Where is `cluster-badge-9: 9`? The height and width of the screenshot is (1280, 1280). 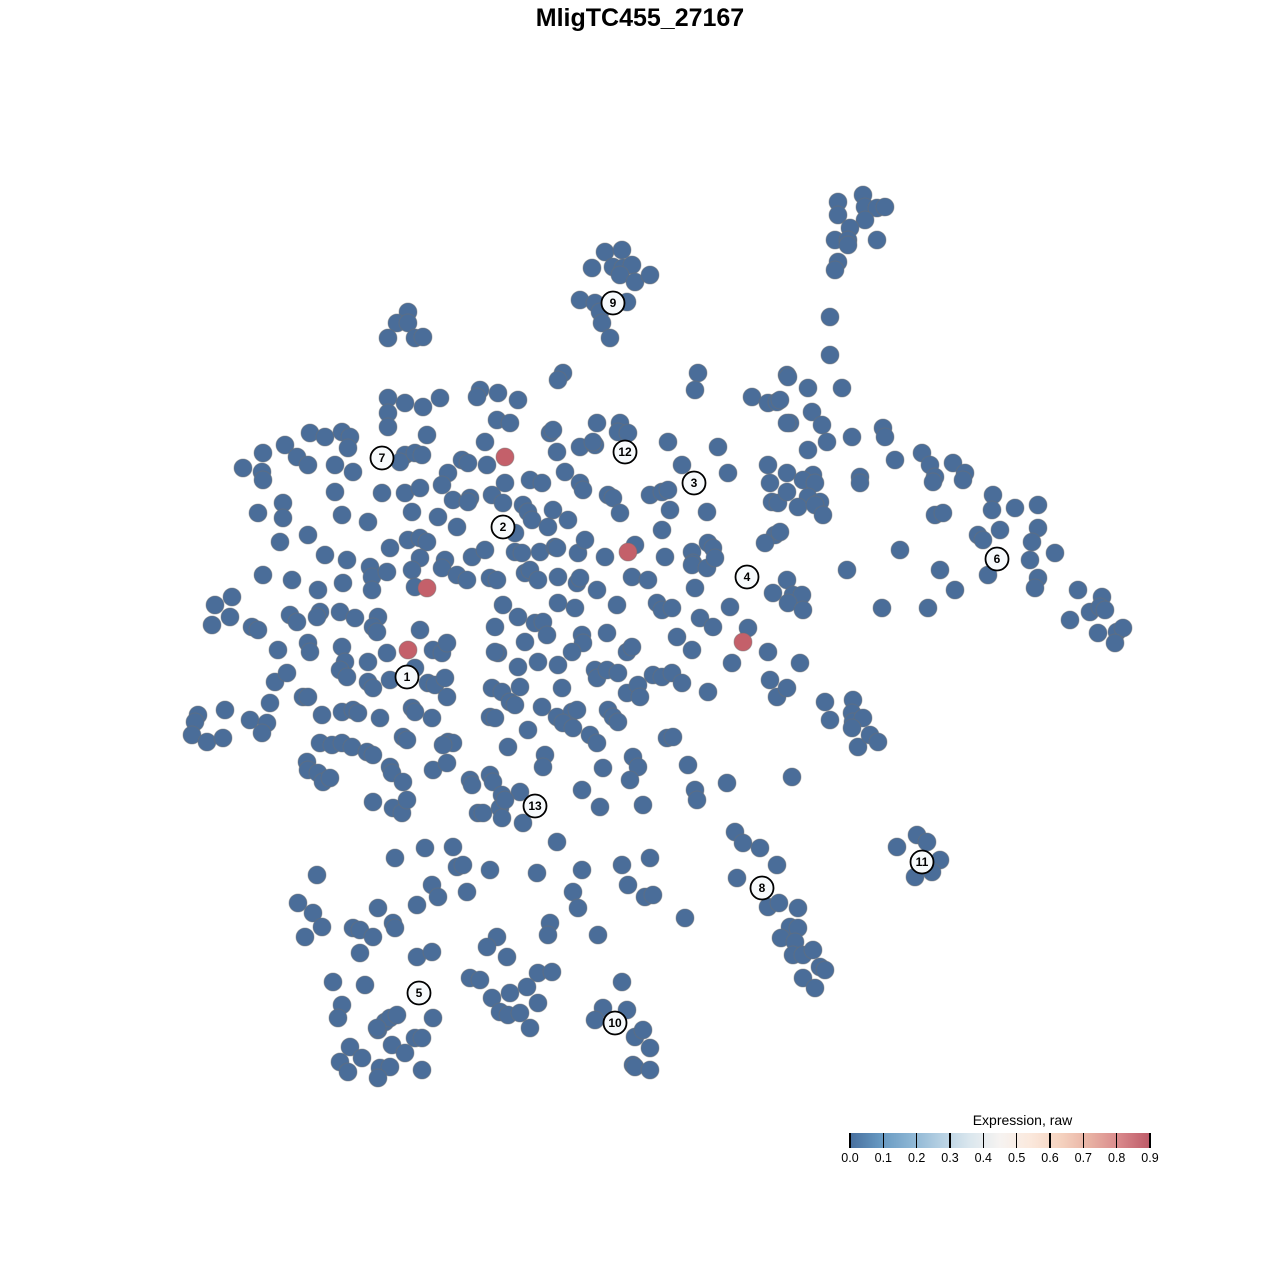
cluster-badge-9: 9 is located at coordinates (613, 303).